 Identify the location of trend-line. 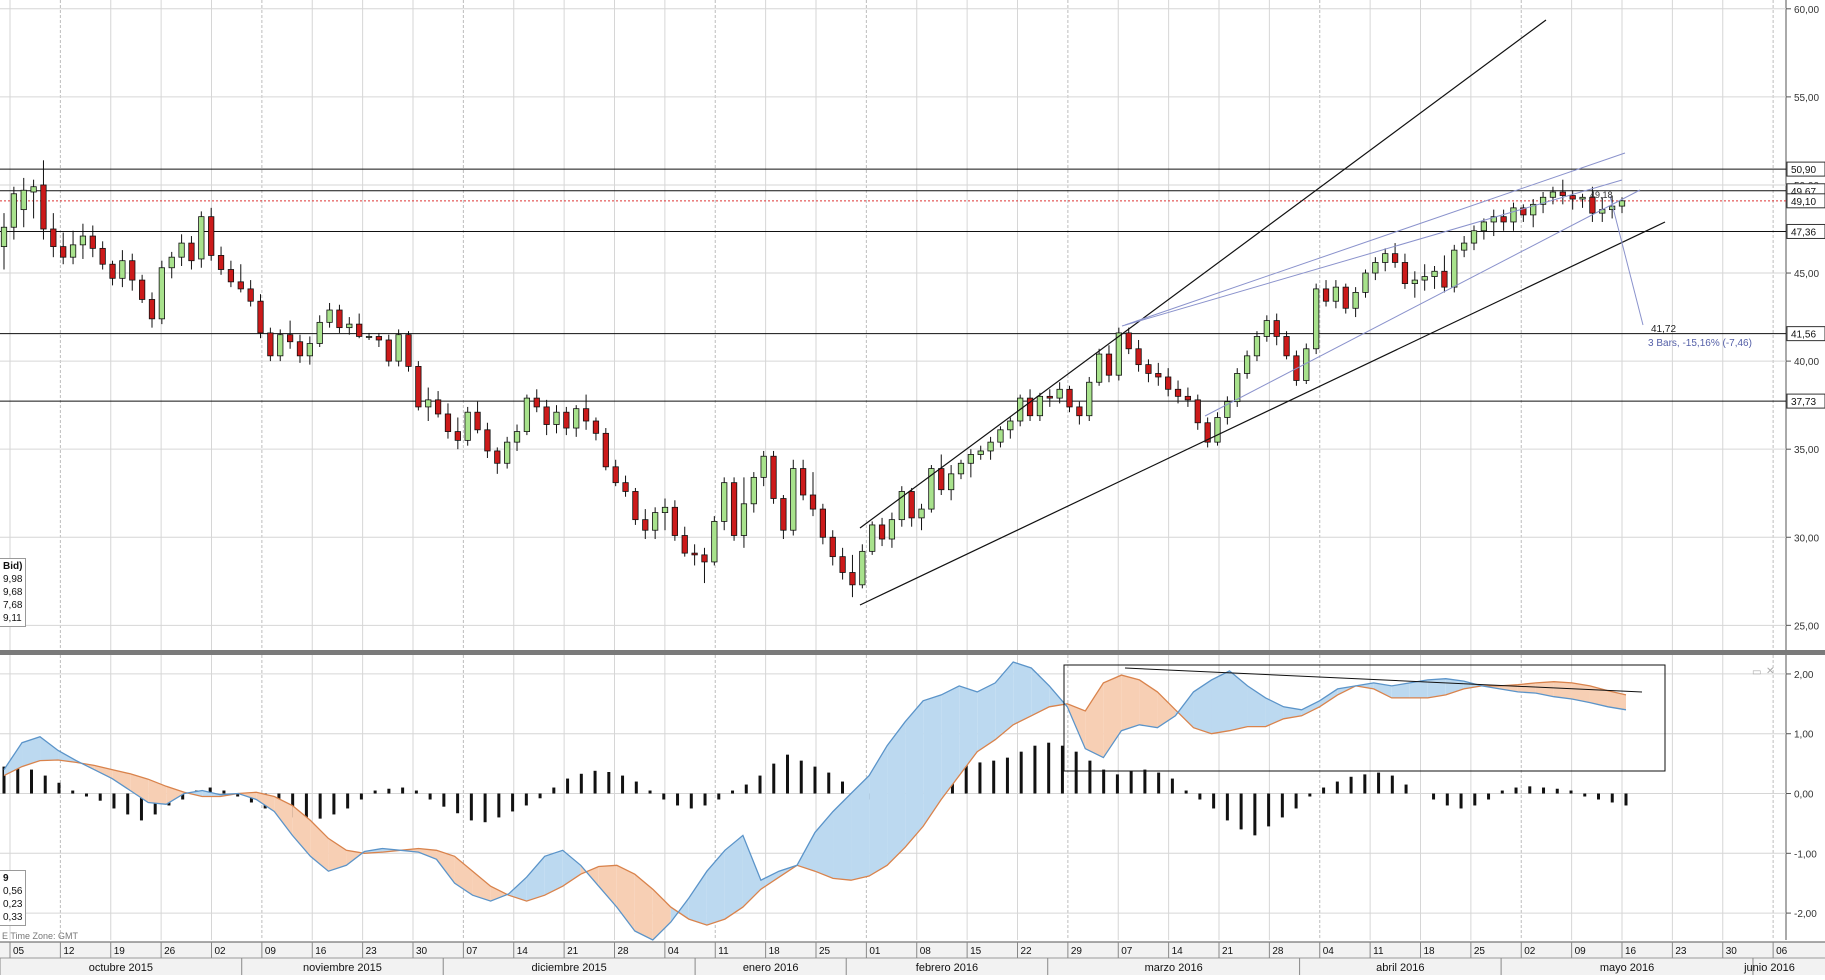
(1372, 253).